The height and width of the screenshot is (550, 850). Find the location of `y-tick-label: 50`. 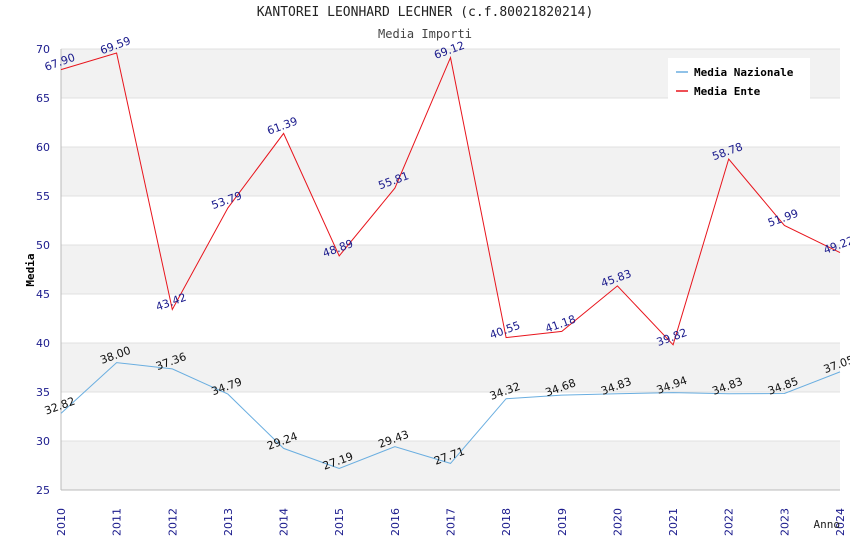

y-tick-label: 50 is located at coordinates (43, 245).